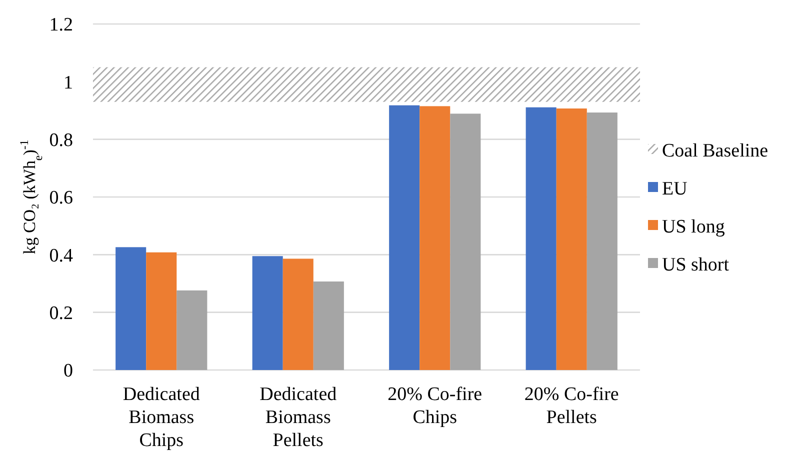  What do you see at coordinates (435, 406) in the screenshot?
I see `x-tick-label: 20% Co-fire Chips` at bounding box center [435, 406].